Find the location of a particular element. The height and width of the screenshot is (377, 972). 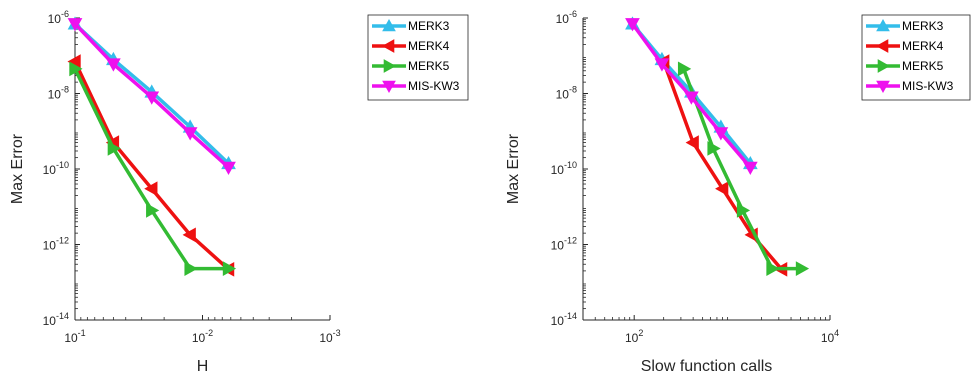

x-tick-label: 10⁴ is located at coordinates (830, 336).